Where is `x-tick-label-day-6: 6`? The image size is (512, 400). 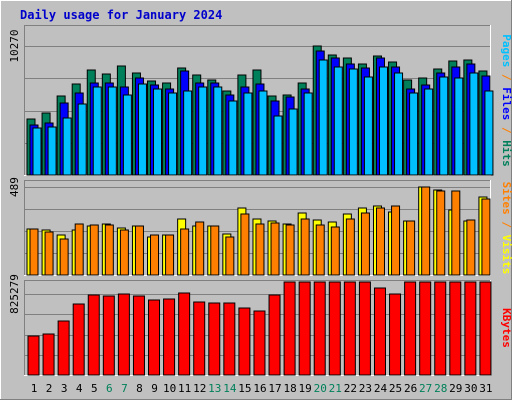 x-tick-label-day-6: 6 is located at coordinates (109, 388).